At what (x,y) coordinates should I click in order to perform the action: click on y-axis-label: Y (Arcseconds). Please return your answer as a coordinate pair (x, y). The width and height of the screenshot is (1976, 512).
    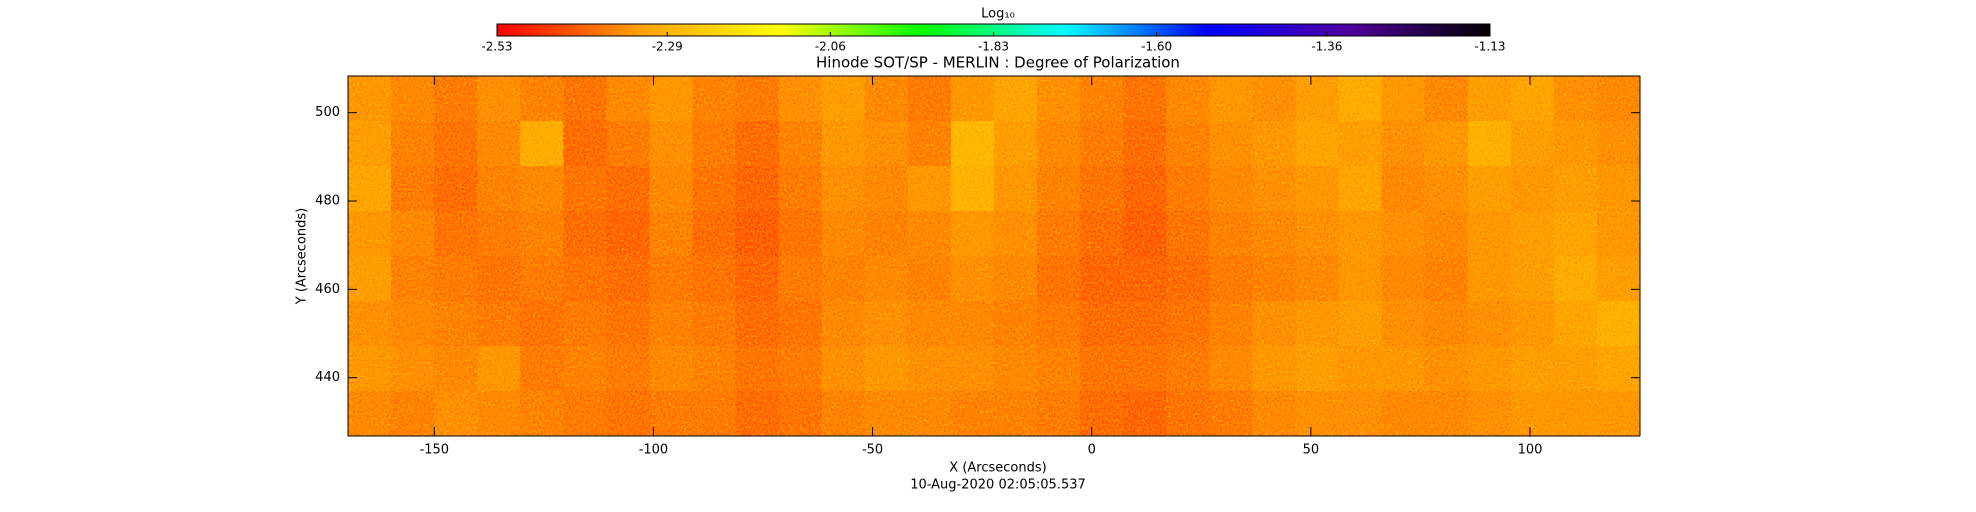
    Looking at the image, I should click on (302, 256).